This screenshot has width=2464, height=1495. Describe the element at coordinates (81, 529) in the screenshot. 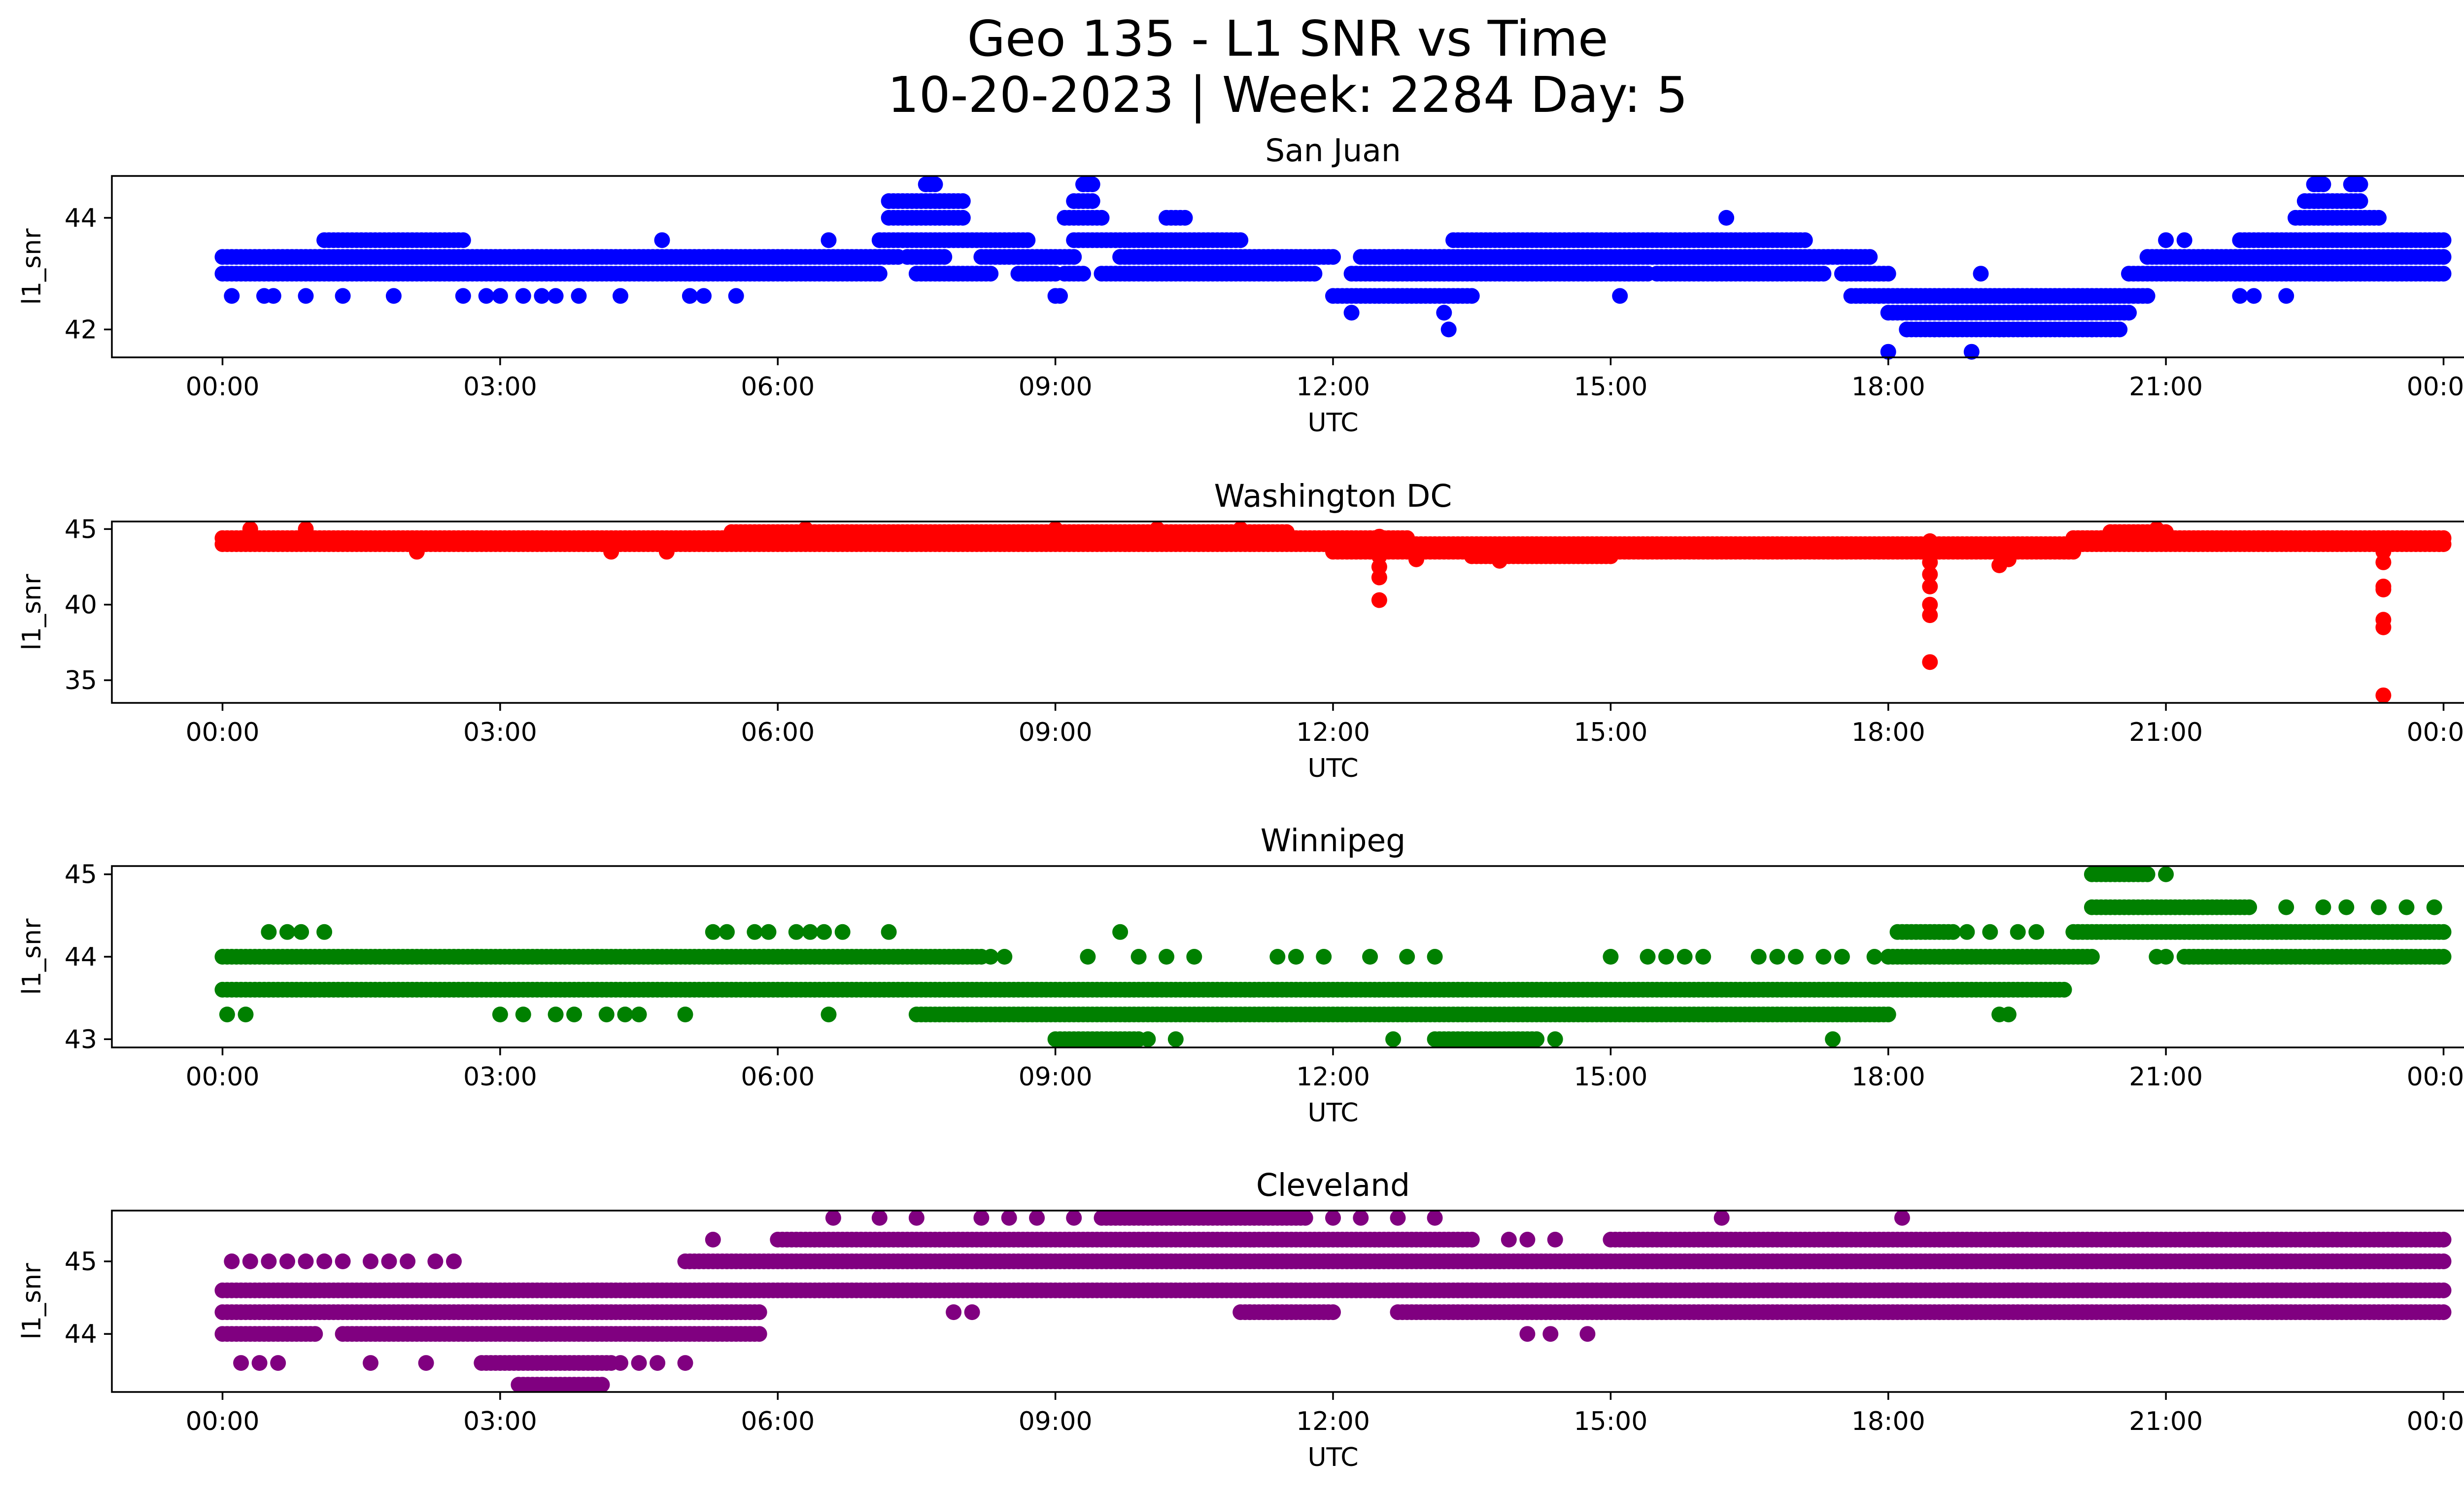

I see `y-tick-label: 45` at that location.